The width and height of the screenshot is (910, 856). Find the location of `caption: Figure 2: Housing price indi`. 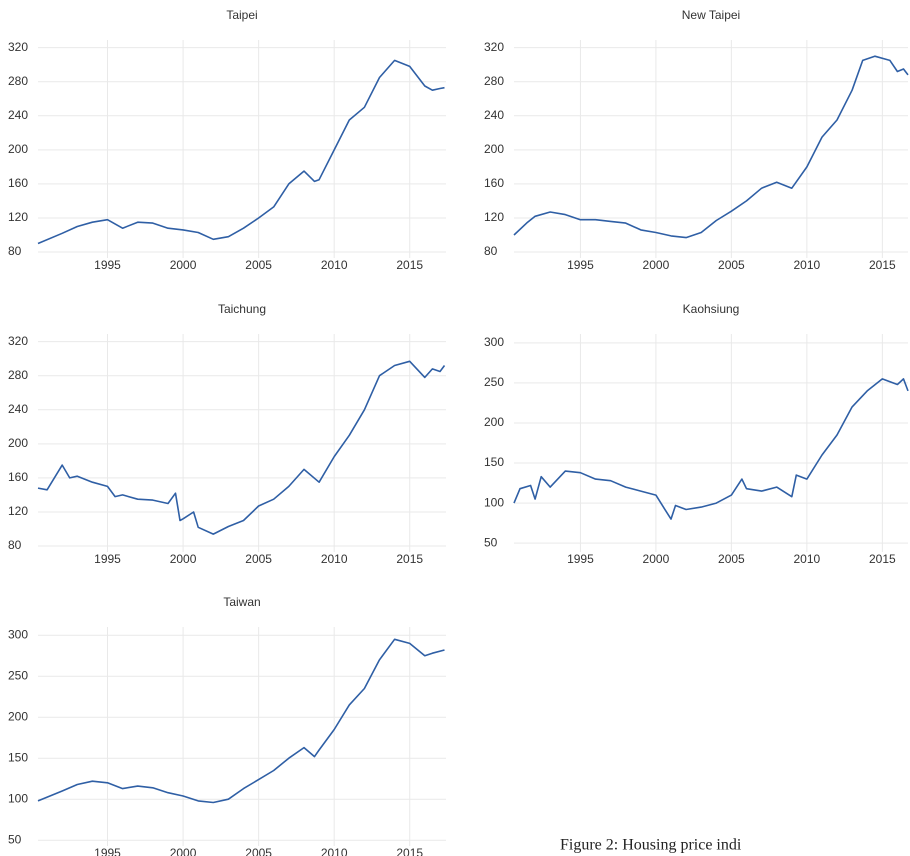

caption: Figure 2: Housing price indi is located at coordinates (651, 845).